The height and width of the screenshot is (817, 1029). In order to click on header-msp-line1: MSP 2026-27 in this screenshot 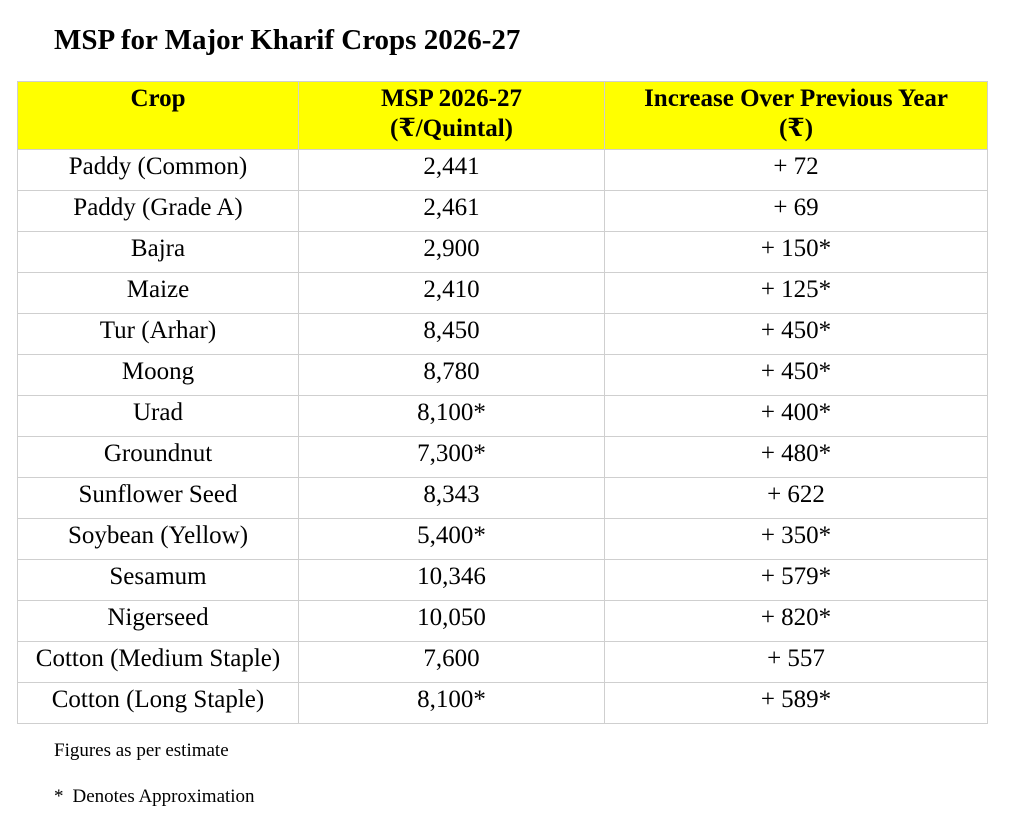, I will do `click(451, 98)`.